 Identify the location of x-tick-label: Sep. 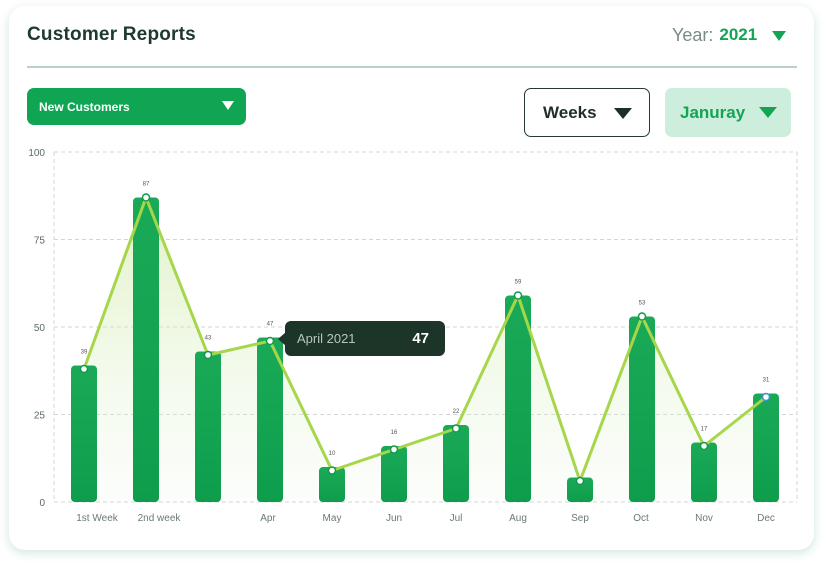
(580, 518).